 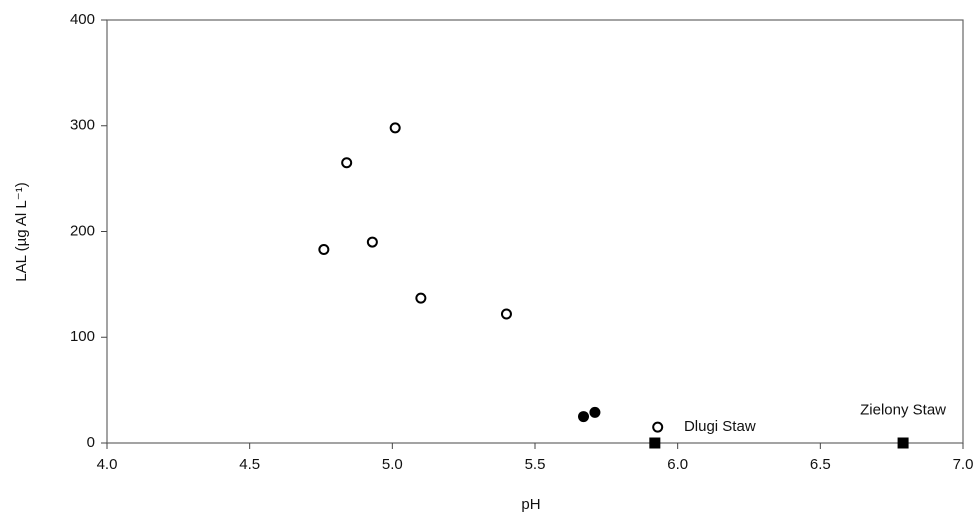 What do you see at coordinates (392, 464) in the screenshot?
I see `x-tick-label: 5.0` at bounding box center [392, 464].